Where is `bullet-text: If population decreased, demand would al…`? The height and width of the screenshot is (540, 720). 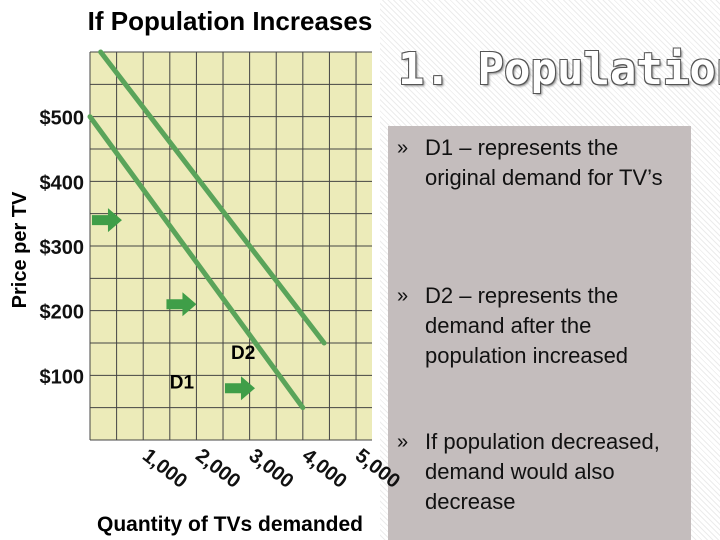
bullet-text: If population decreased, demand would al… is located at coordinates (542, 471).